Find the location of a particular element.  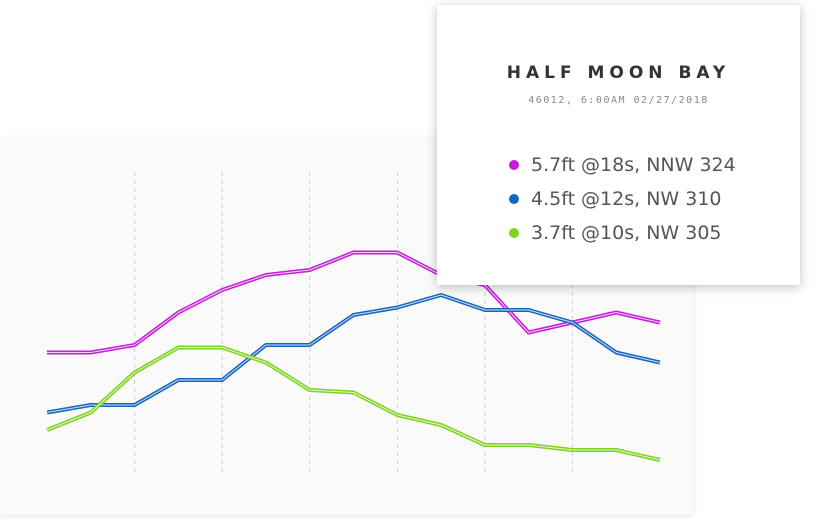

series-line-highlight is located at coordinates (354, 302).